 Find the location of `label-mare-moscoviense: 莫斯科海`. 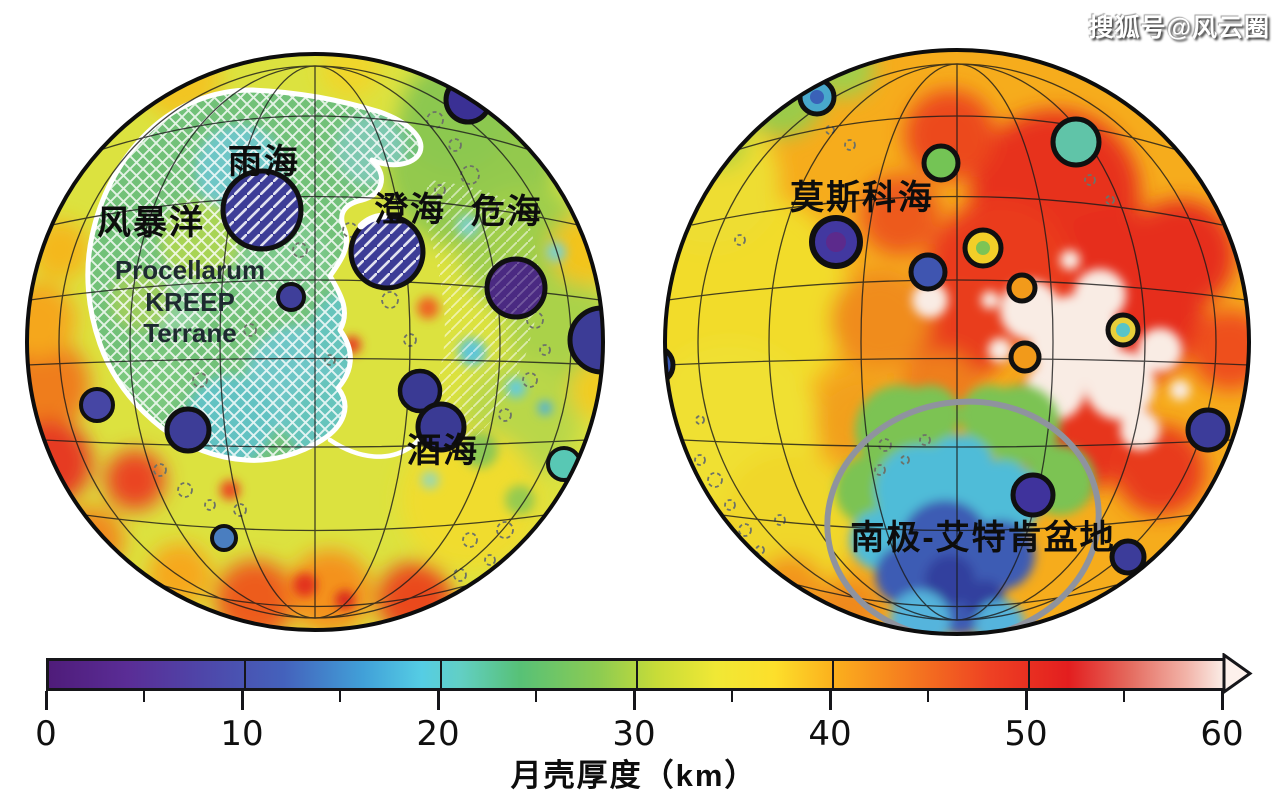

label-mare-moscoviense: 莫斯科海 is located at coordinates (862, 198).